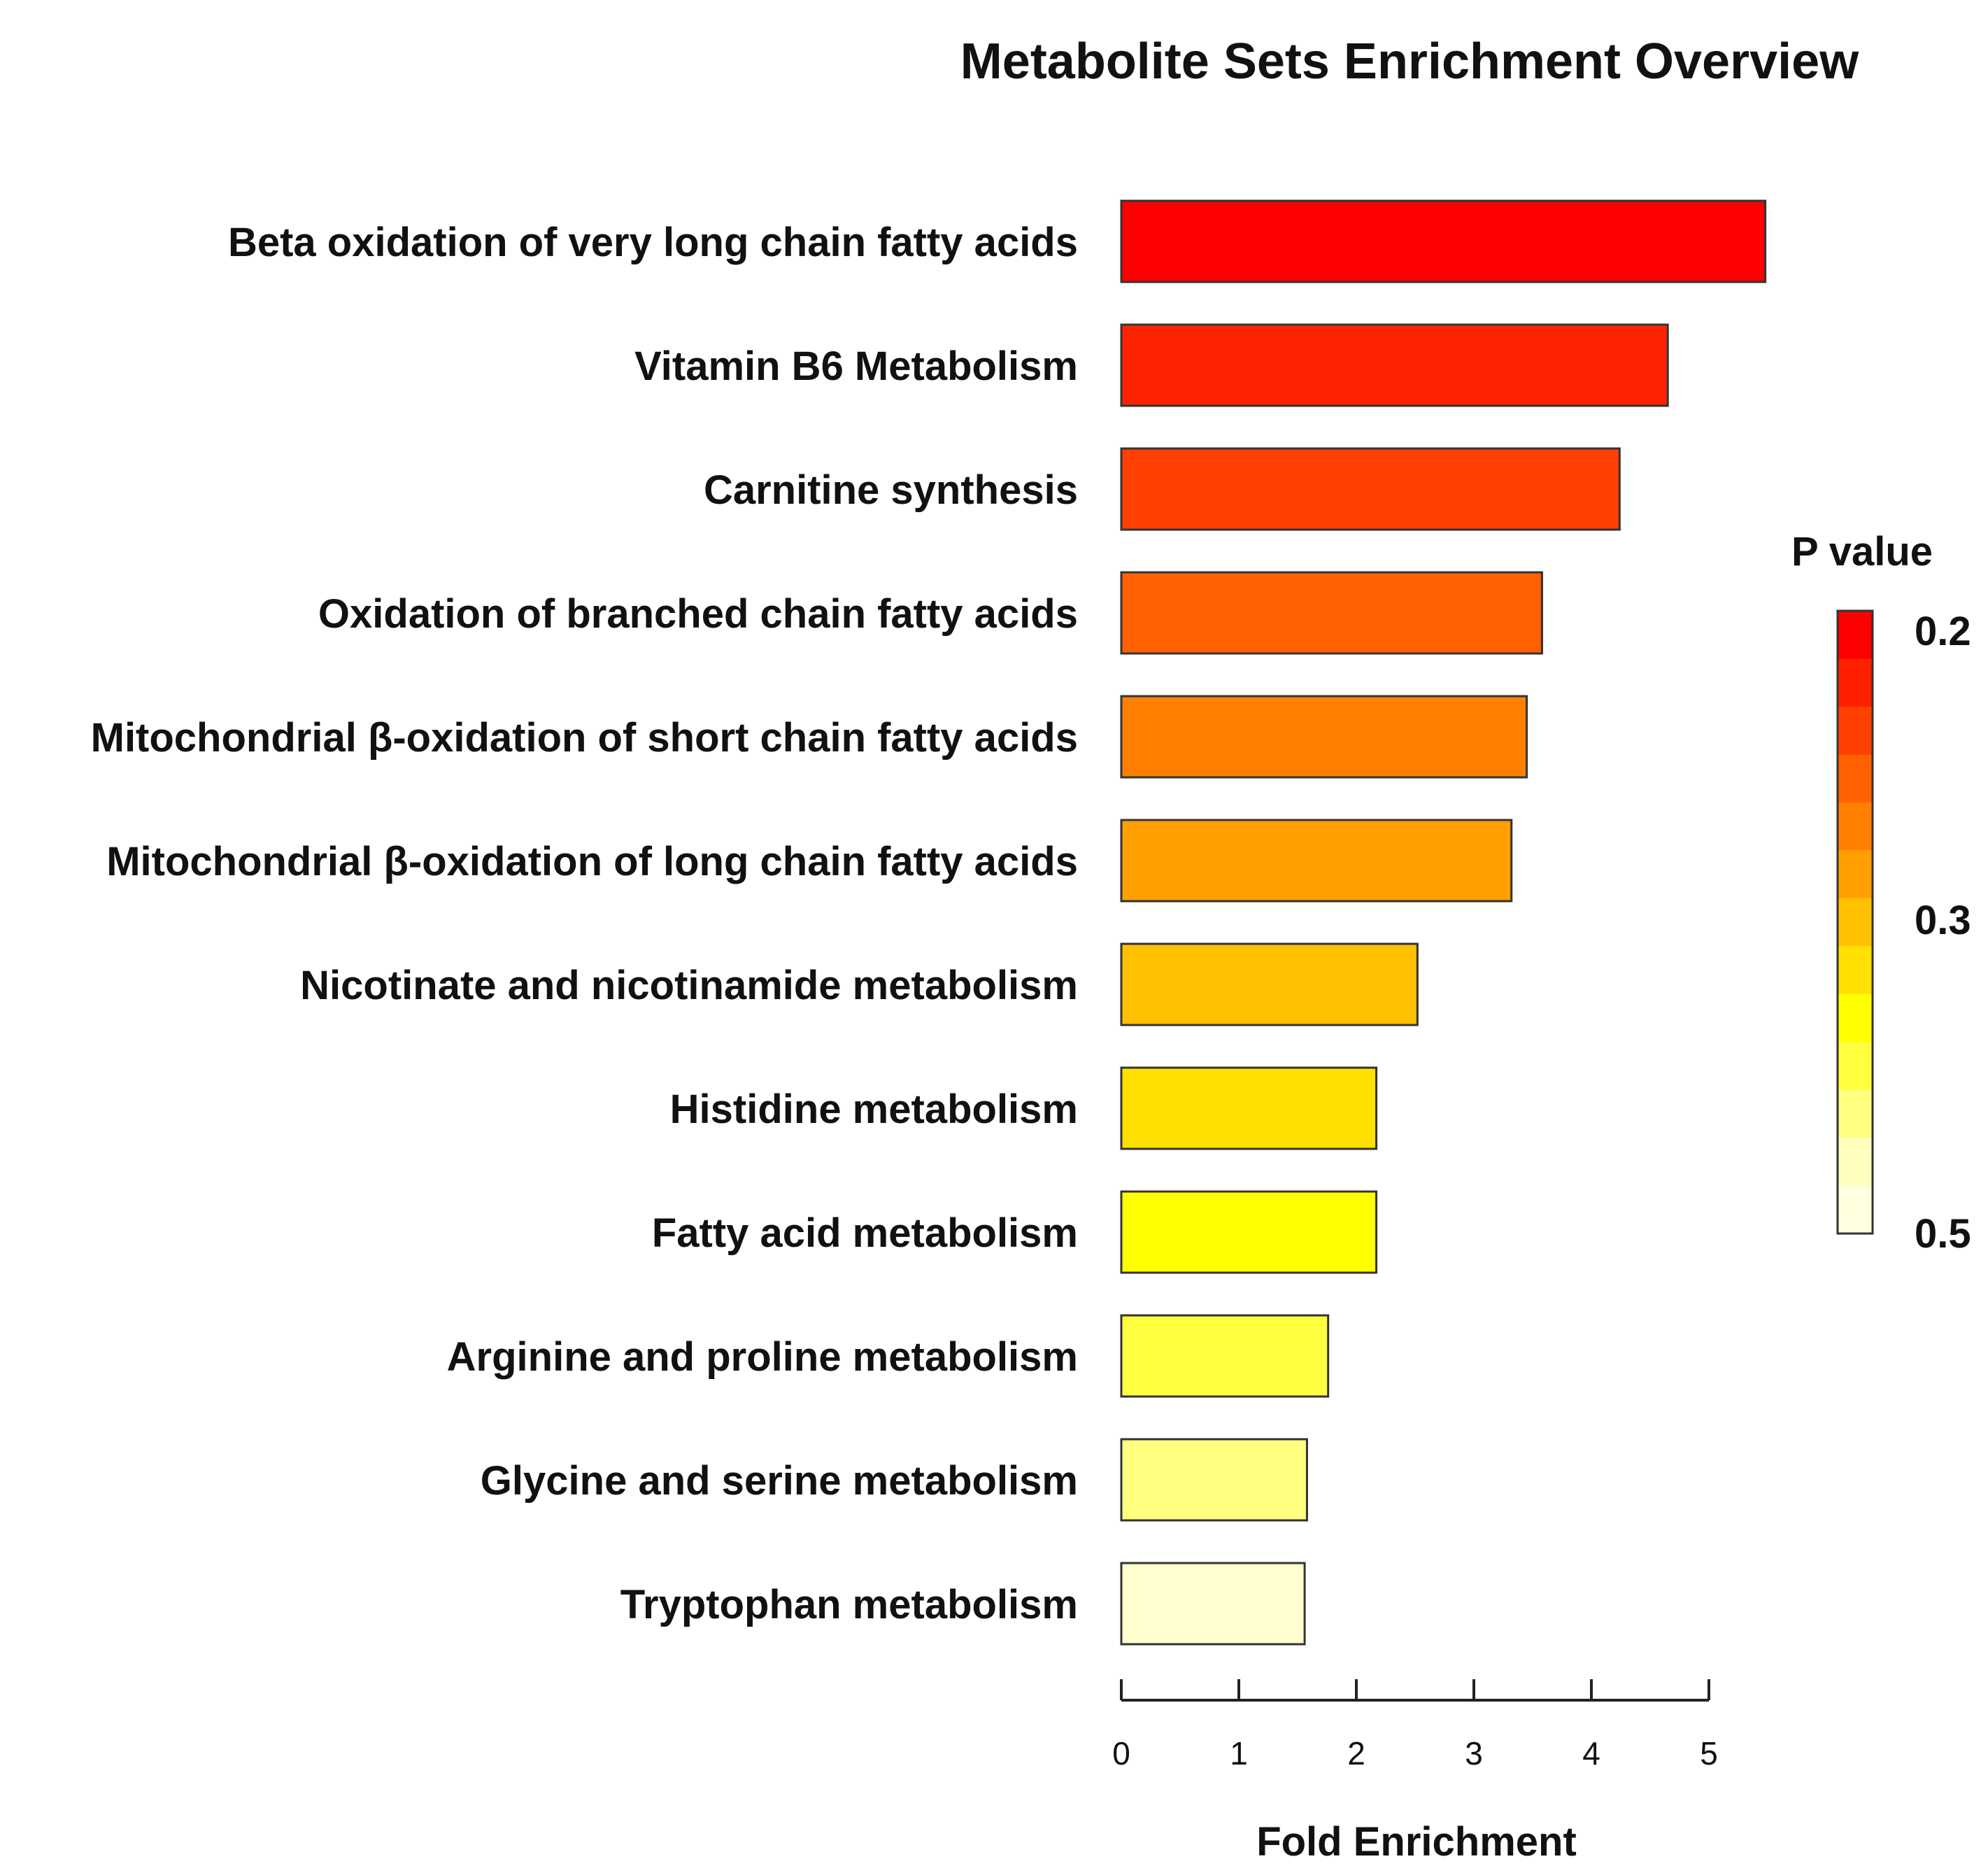 The image size is (1988, 1873). Describe the element at coordinates (1415, 1726) in the screenshot. I see `x-axis: 0 1 2 3 4 5` at that location.